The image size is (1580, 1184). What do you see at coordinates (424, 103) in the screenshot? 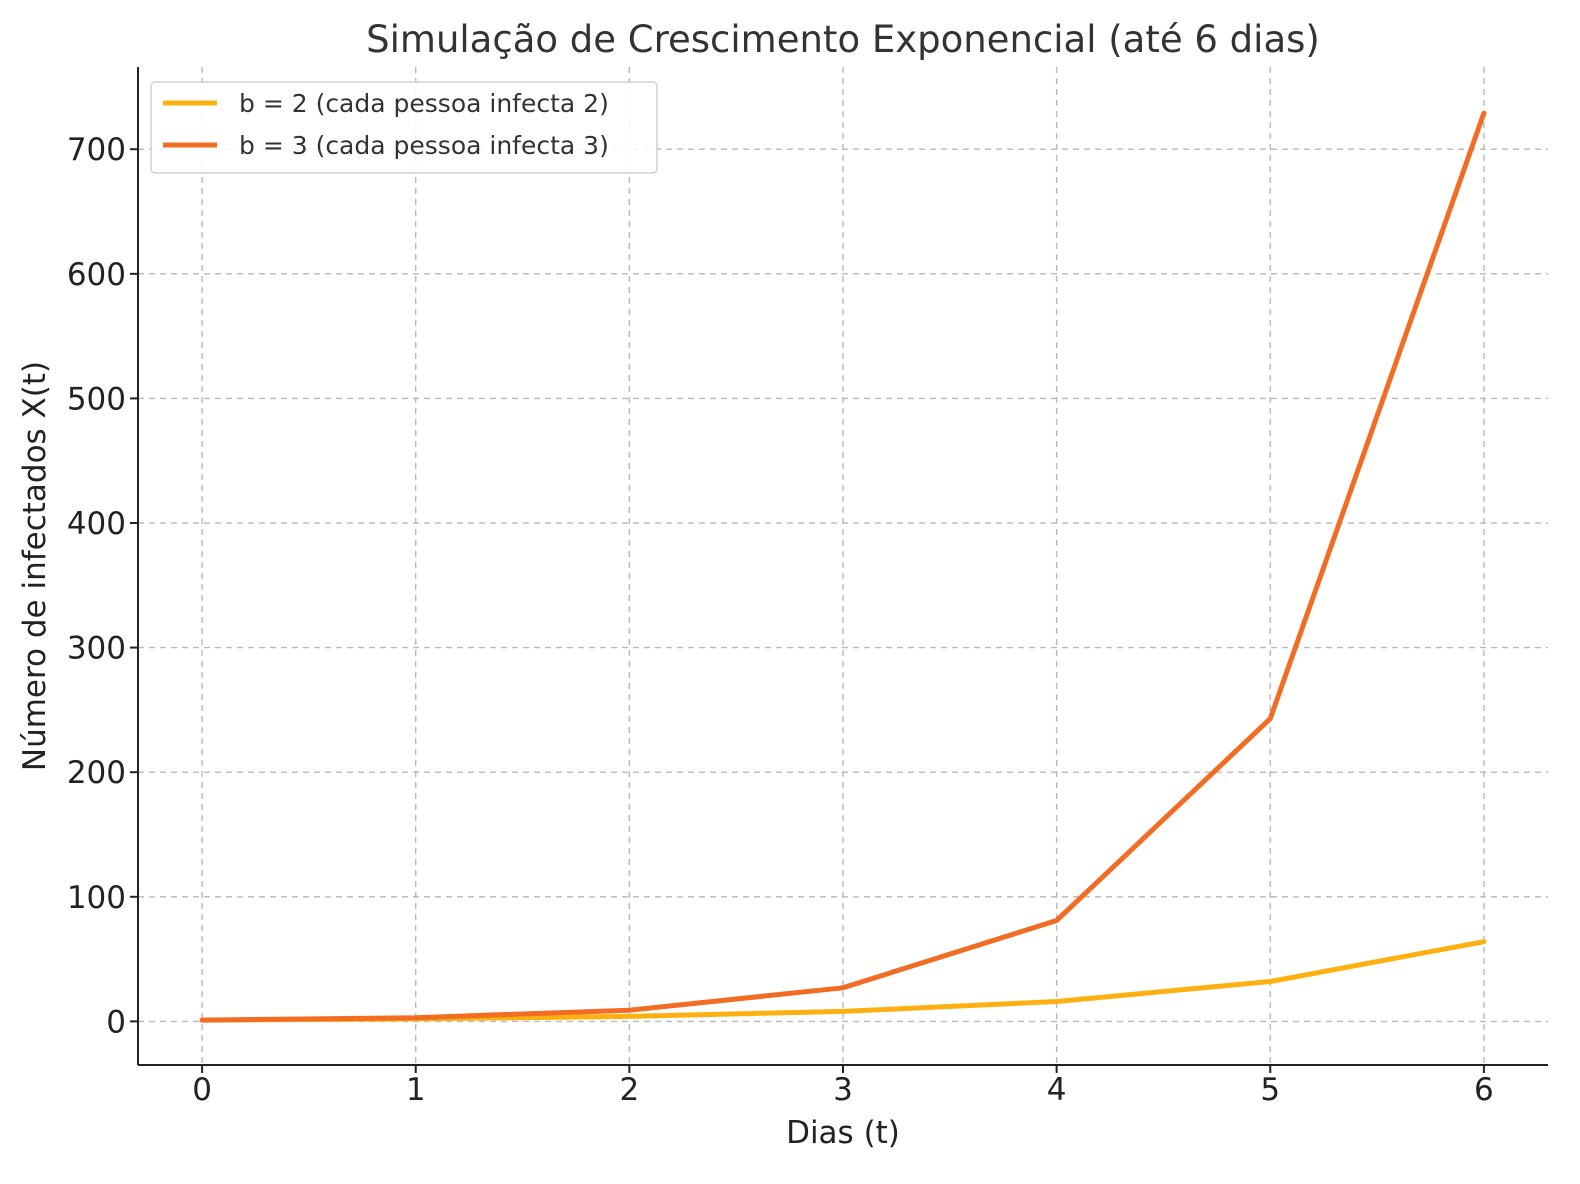
I see `legend-label-1: b = 2 (cada pessoa infecta 2)` at bounding box center [424, 103].